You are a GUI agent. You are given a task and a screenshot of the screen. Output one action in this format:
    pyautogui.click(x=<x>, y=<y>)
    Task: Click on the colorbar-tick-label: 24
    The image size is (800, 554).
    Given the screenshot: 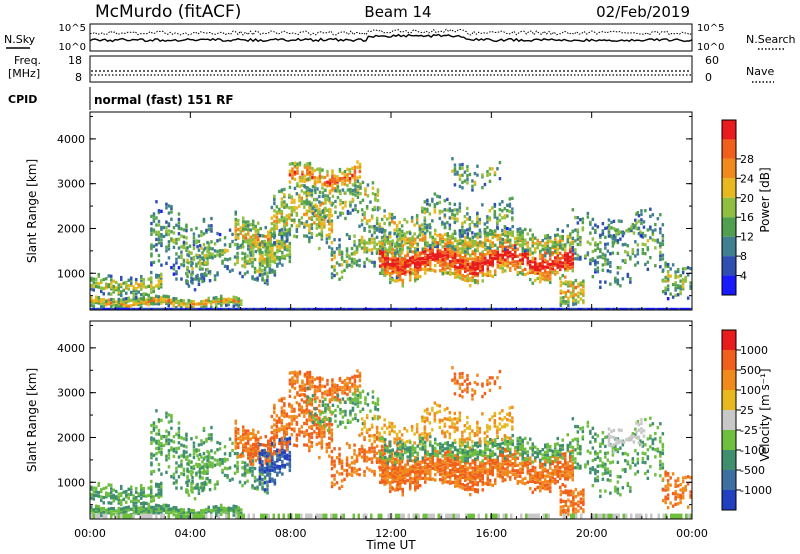 What is the action you would take?
    pyautogui.click(x=747, y=178)
    